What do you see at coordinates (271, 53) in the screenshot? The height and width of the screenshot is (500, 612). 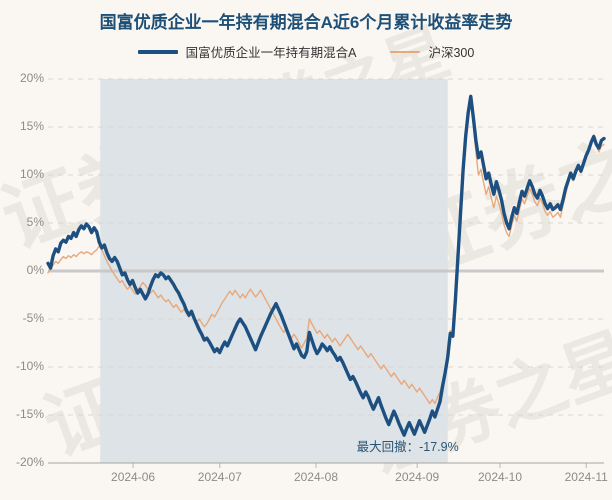 I see `legend-label-fund: 国富优质企业一年持有期混合A` at bounding box center [271, 53].